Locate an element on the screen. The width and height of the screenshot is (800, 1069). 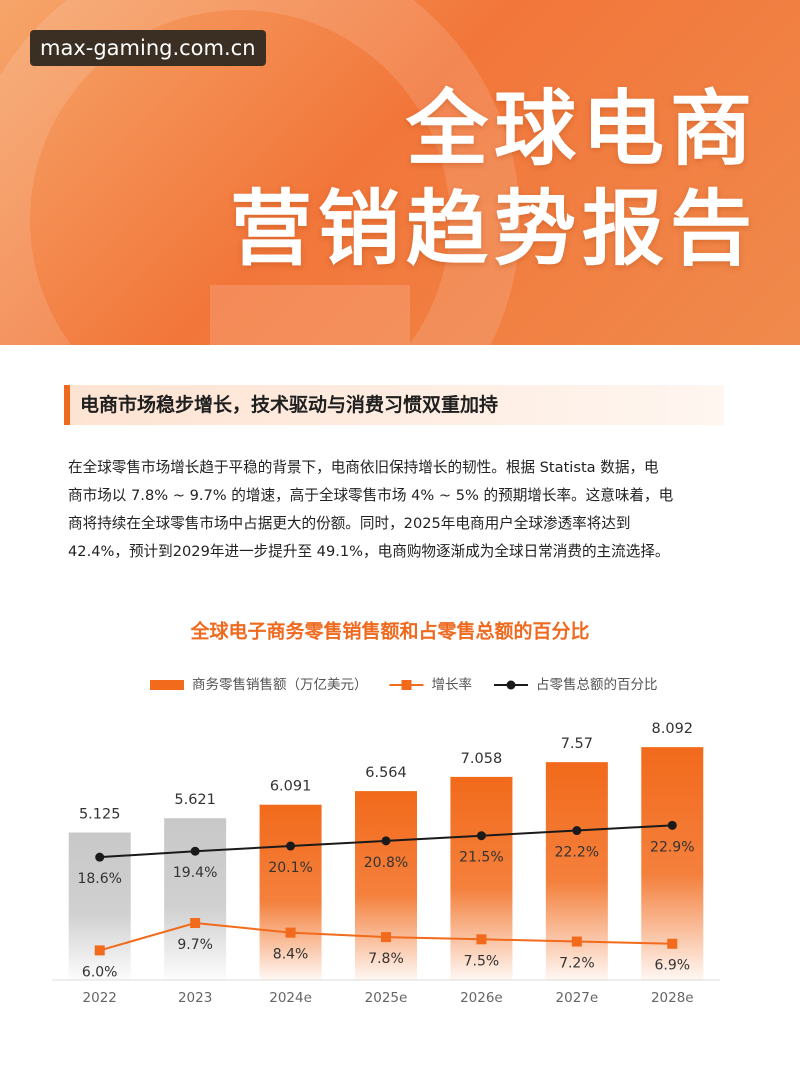
legend-label: 增长率 is located at coordinates (452, 684).